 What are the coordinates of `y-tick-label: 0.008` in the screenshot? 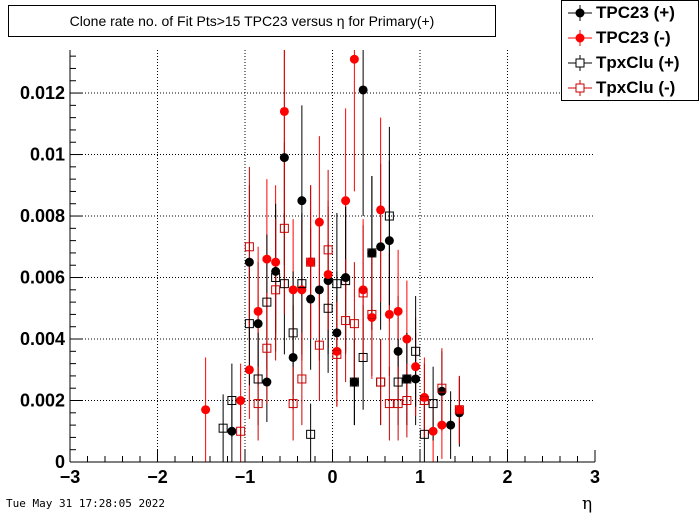 It's located at (42, 216).